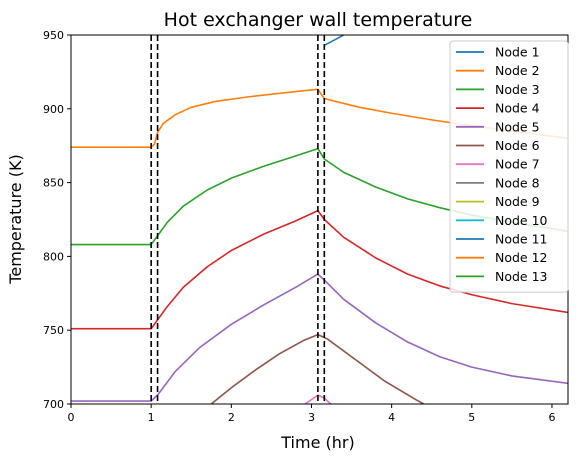 This screenshot has height=462, width=576. Describe the element at coordinates (71, 417) in the screenshot. I see `x-tick-label: 0` at that location.